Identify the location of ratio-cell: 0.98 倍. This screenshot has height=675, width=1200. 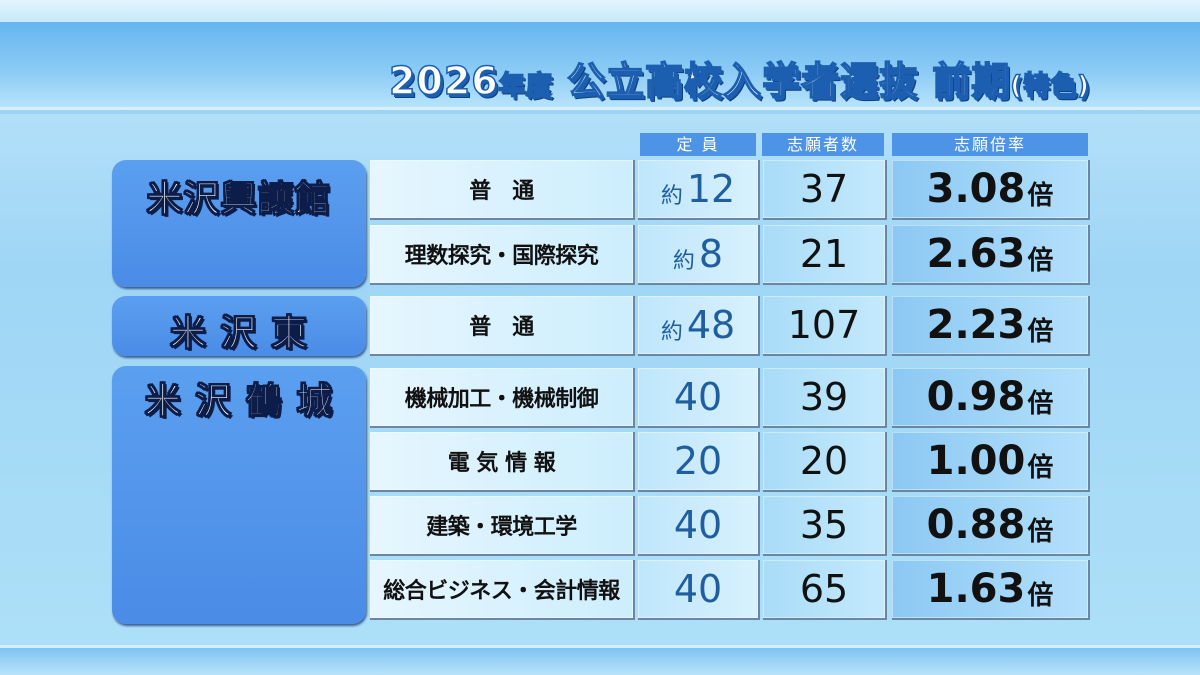
(991, 398).